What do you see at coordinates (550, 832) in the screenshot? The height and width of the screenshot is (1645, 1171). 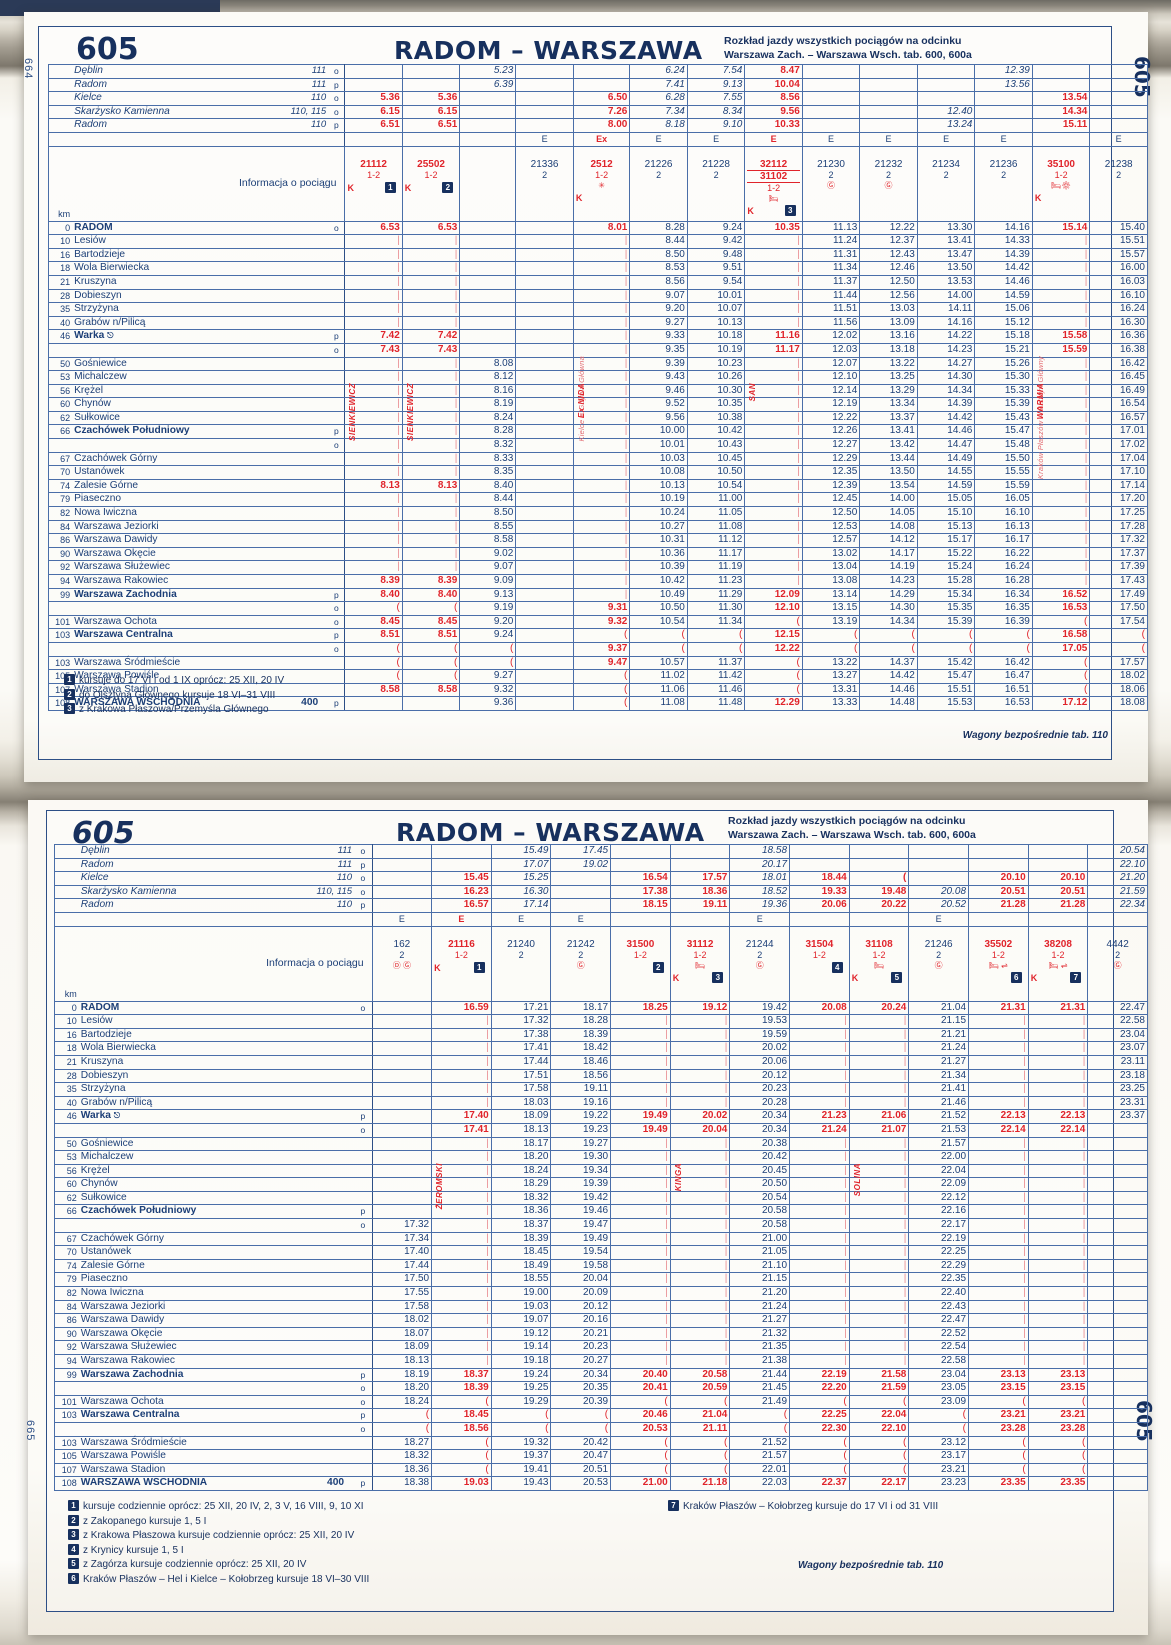 I see `route-title-2: RADOM – WARSZAWA` at bounding box center [550, 832].